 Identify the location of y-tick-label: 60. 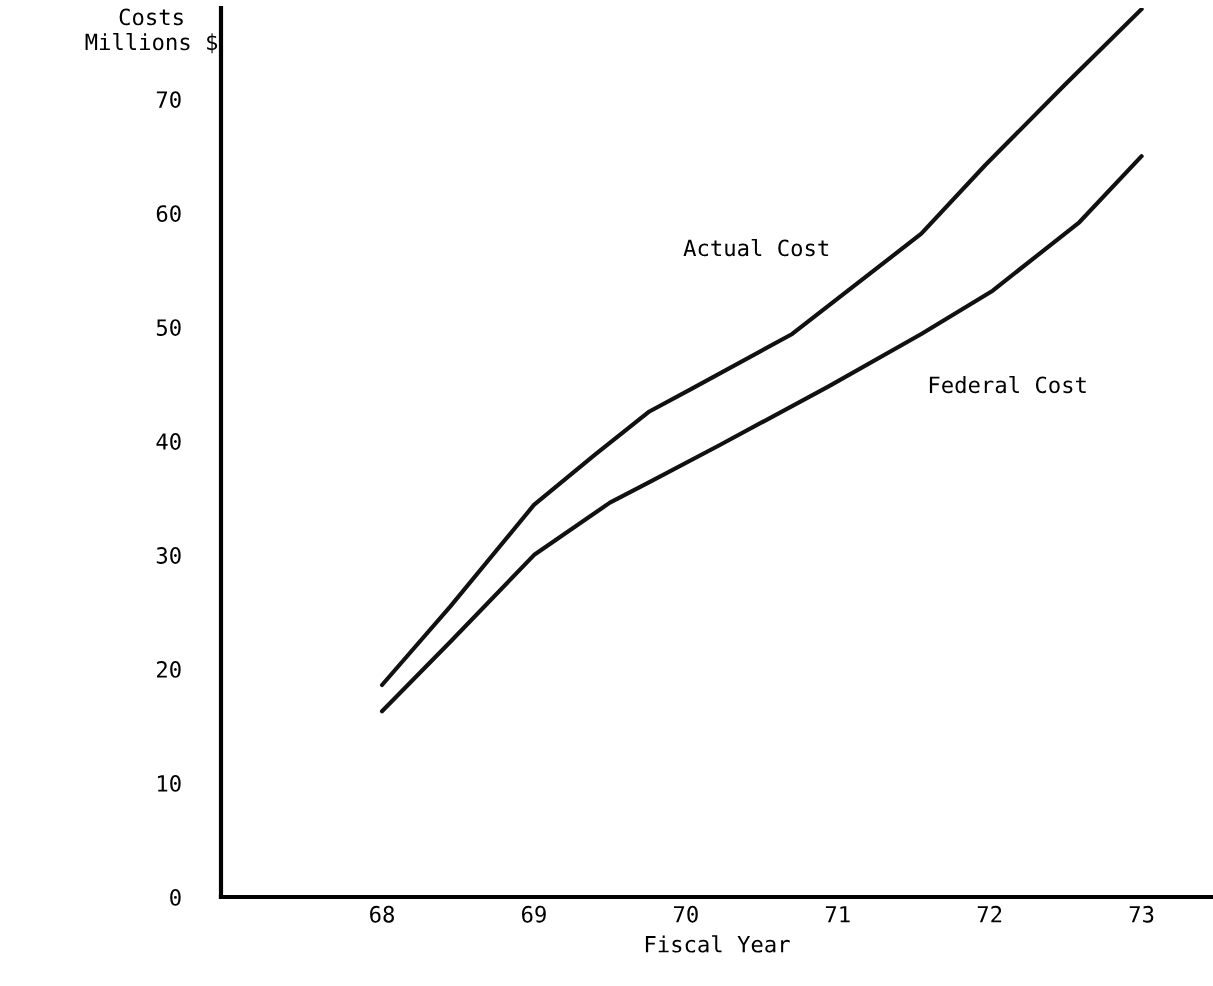
(168, 213).